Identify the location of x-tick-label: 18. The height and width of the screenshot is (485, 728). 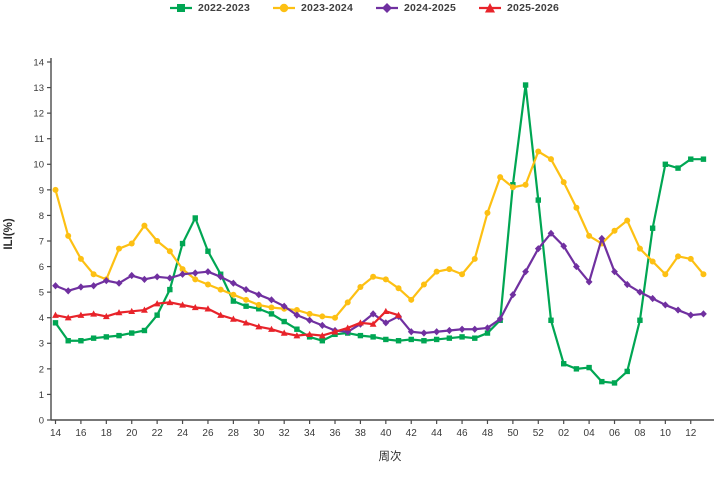
(107, 433).